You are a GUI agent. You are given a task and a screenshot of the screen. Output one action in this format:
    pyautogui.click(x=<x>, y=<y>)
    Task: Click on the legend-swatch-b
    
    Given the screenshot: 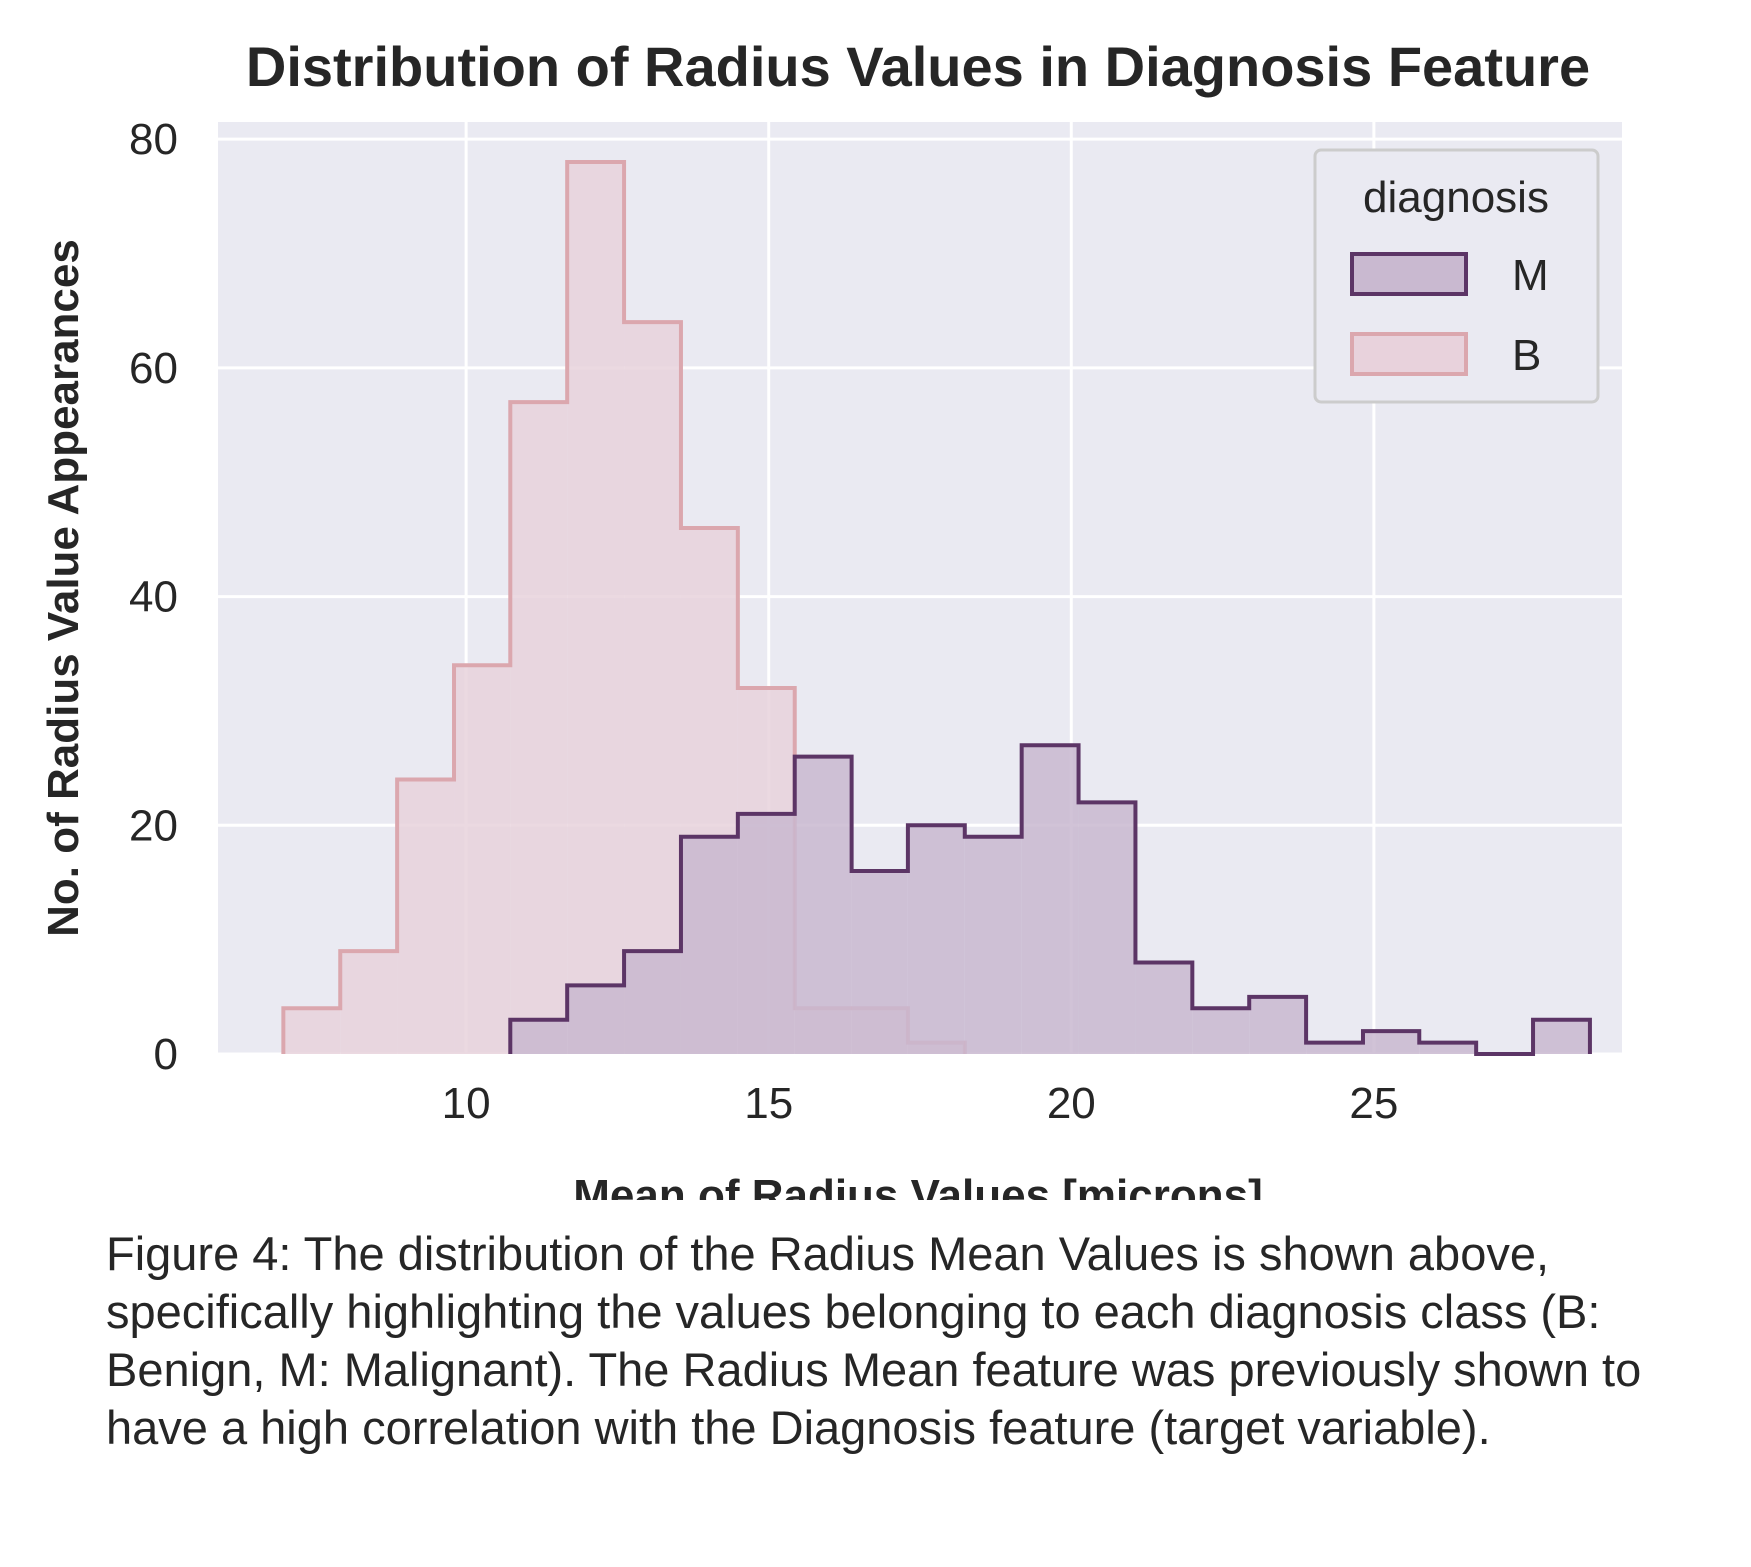 What is the action you would take?
    pyautogui.click(x=1409, y=354)
    